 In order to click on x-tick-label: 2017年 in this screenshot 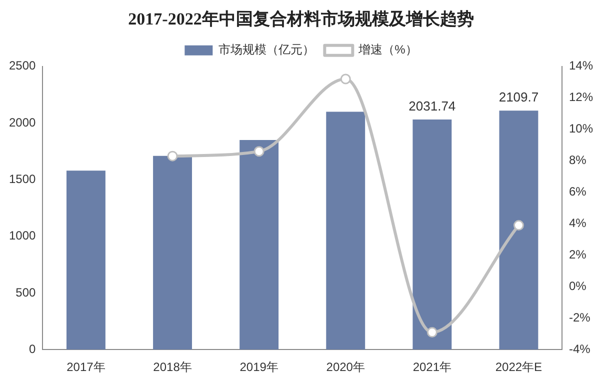, I will do `click(86, 367)`.